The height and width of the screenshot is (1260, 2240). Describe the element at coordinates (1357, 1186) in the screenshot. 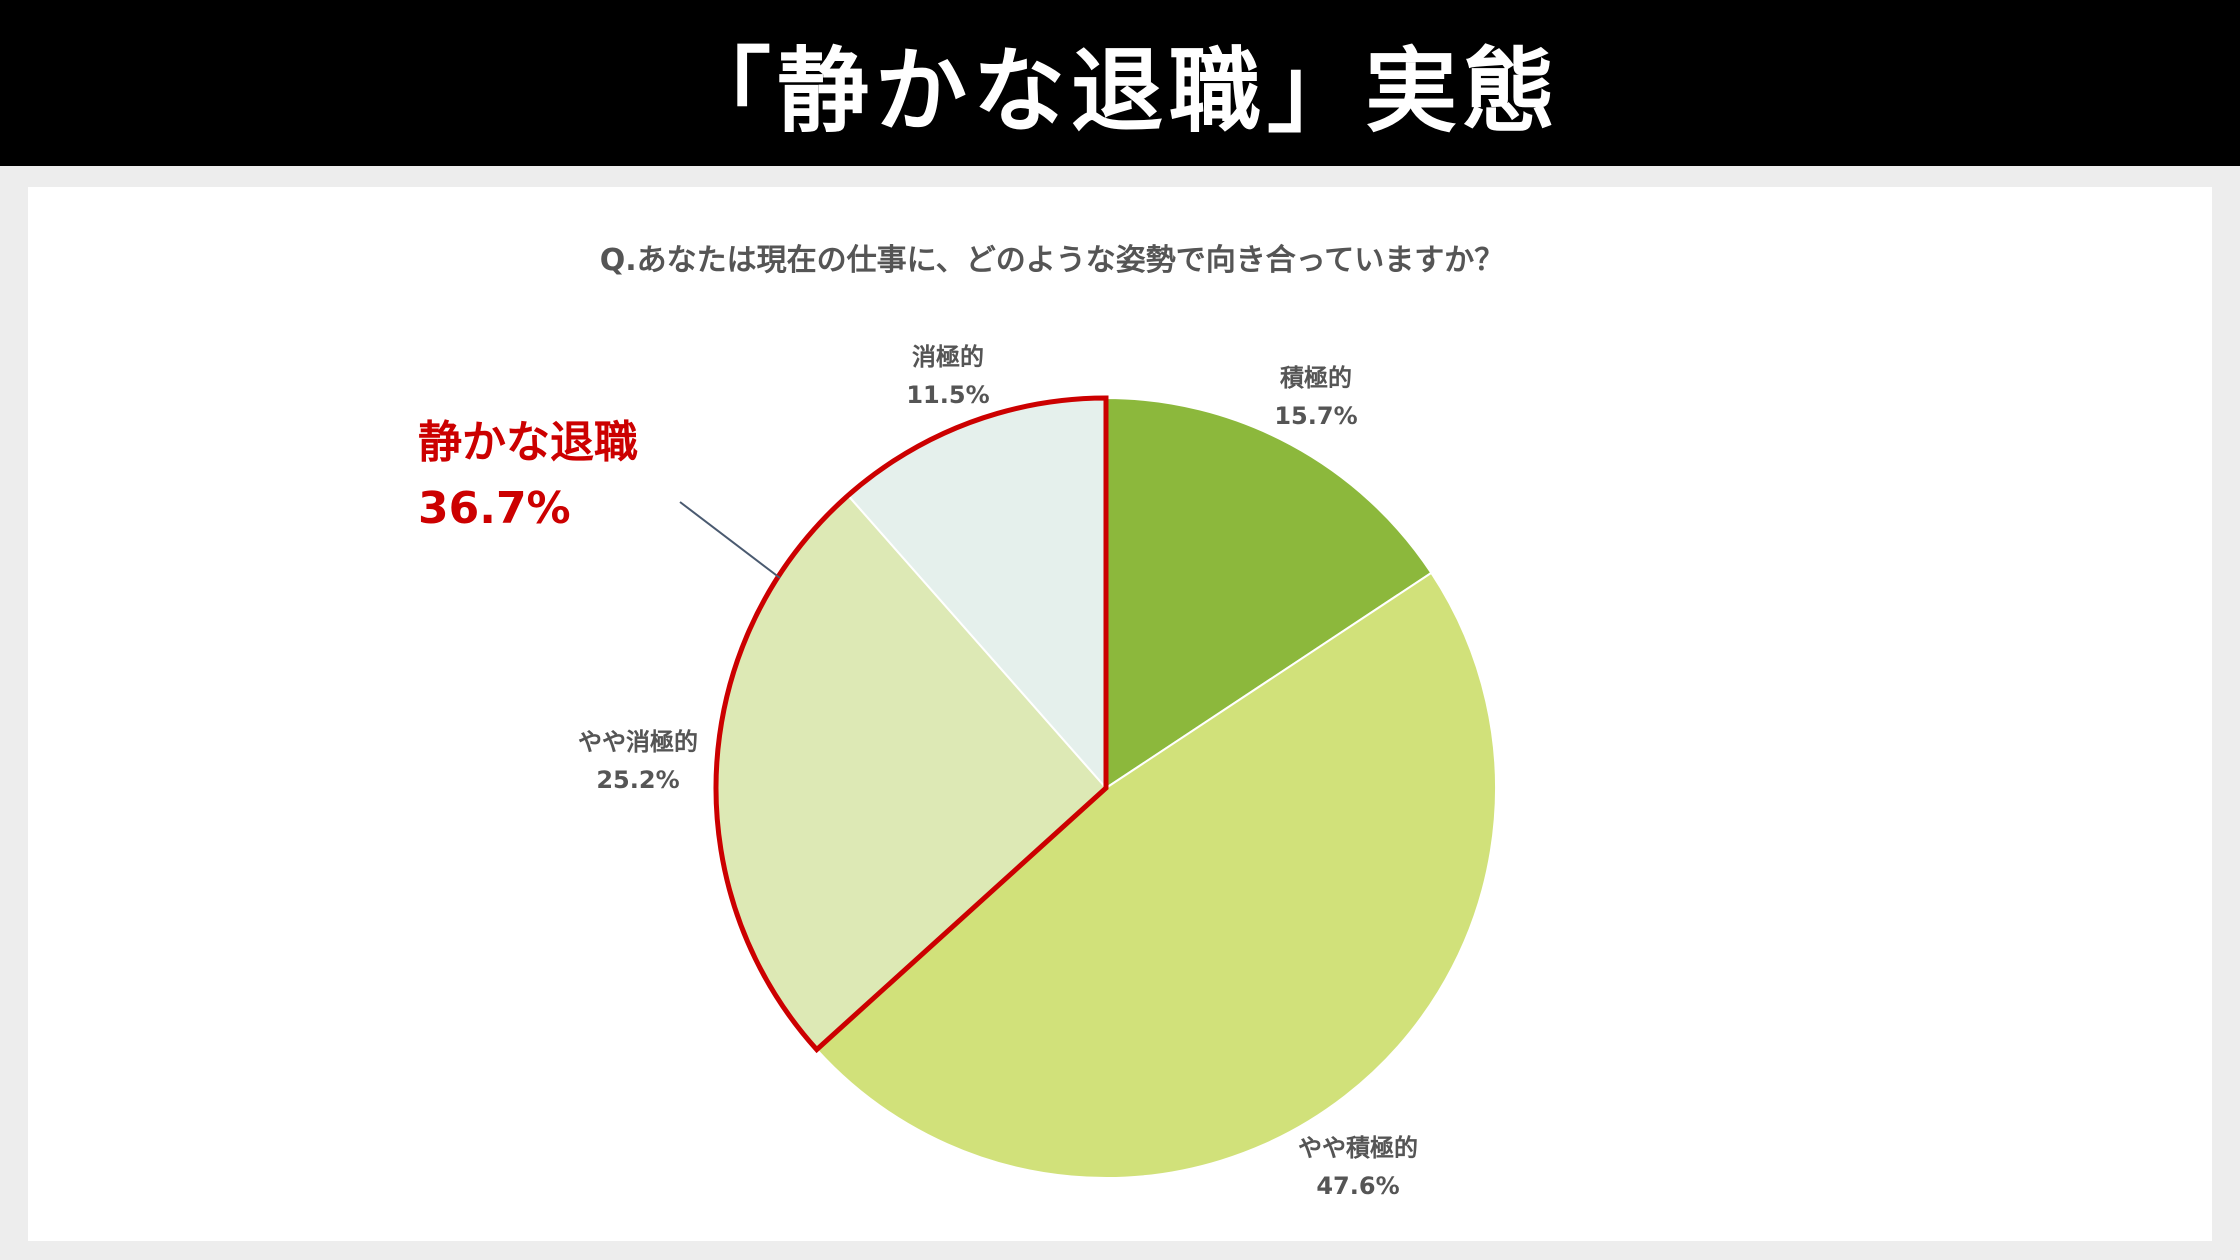

I see `slice-value-label: 47.6%` at that location.